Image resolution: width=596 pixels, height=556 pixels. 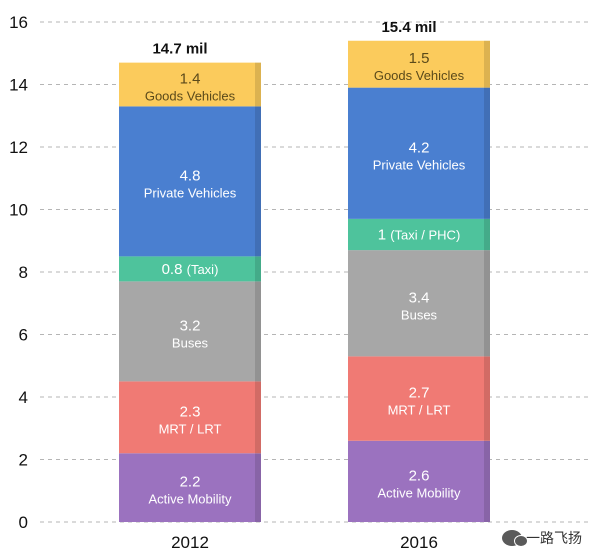 I want to click on segment-value: 2.2, so click(x=190, y=482).